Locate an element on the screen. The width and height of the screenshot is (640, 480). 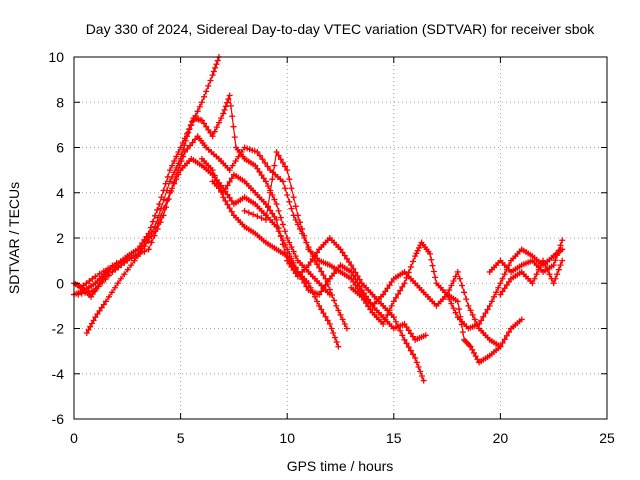
x-tick-label: 15 is located at coordinates (394, 438).